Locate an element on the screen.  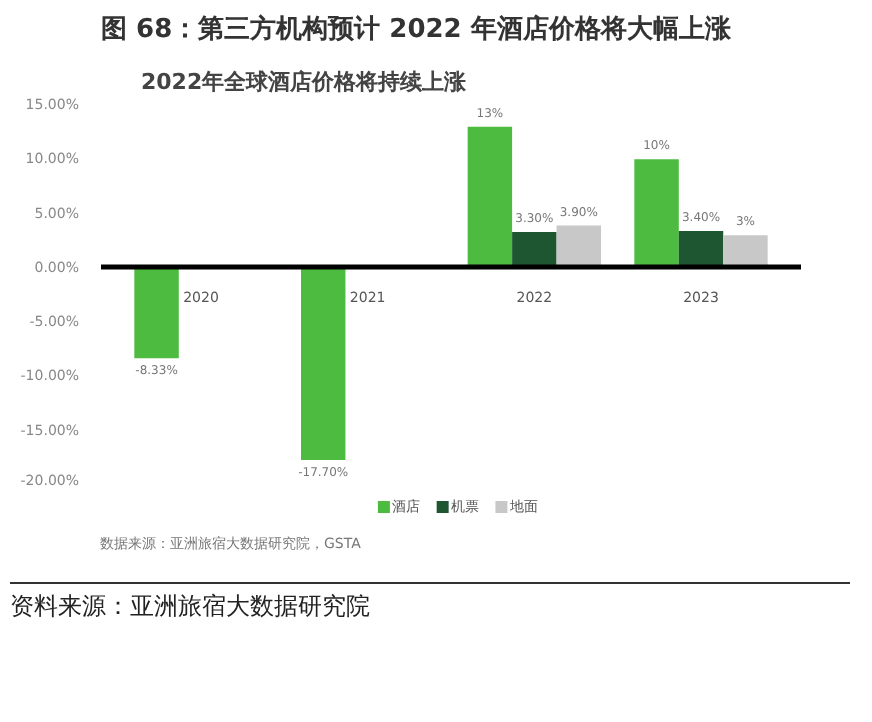
chart-subtitle: 2022年全球酒店价格将持续上涨 is located at coordinates (305, 82).